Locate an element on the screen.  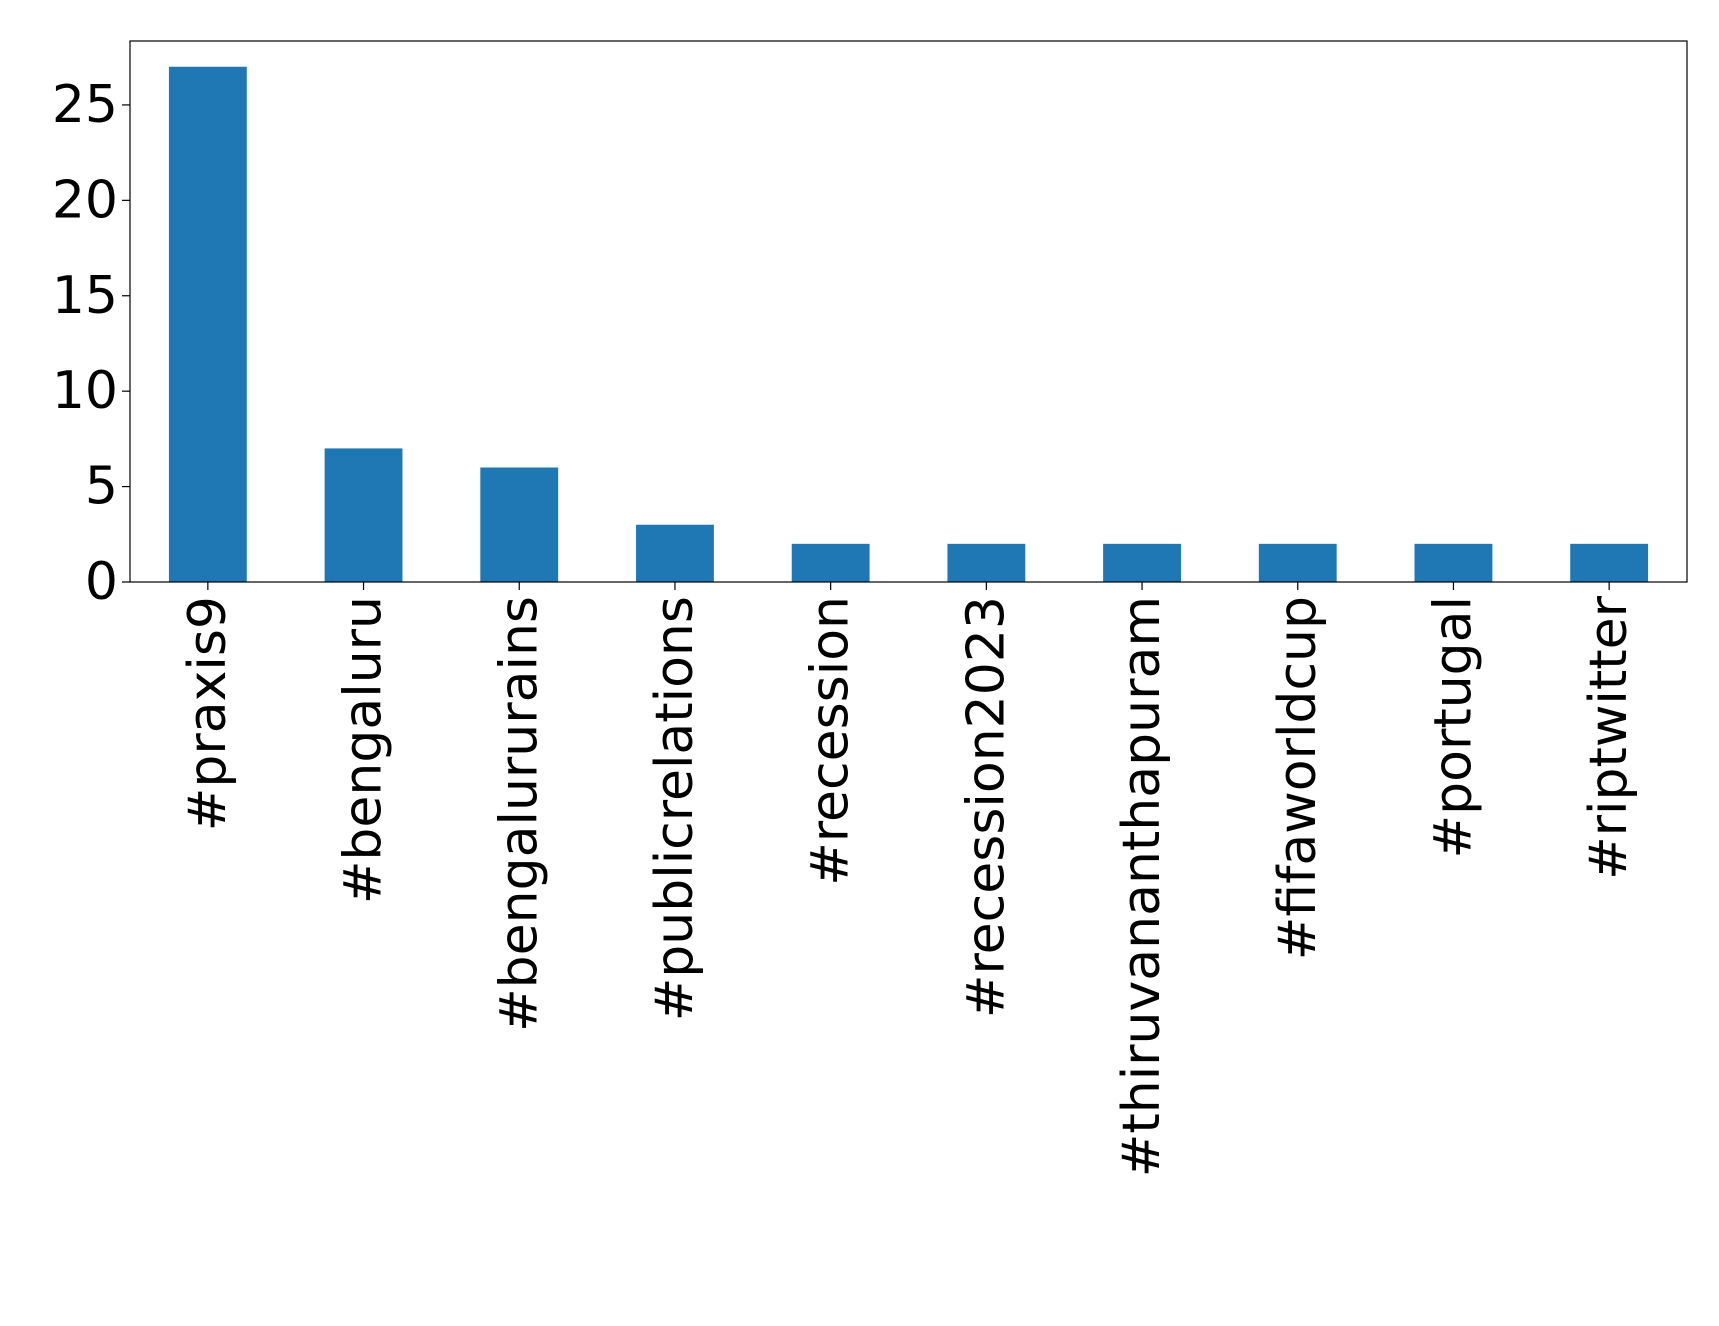
y-tick-label: 10 is located at coordinates (85, 391).